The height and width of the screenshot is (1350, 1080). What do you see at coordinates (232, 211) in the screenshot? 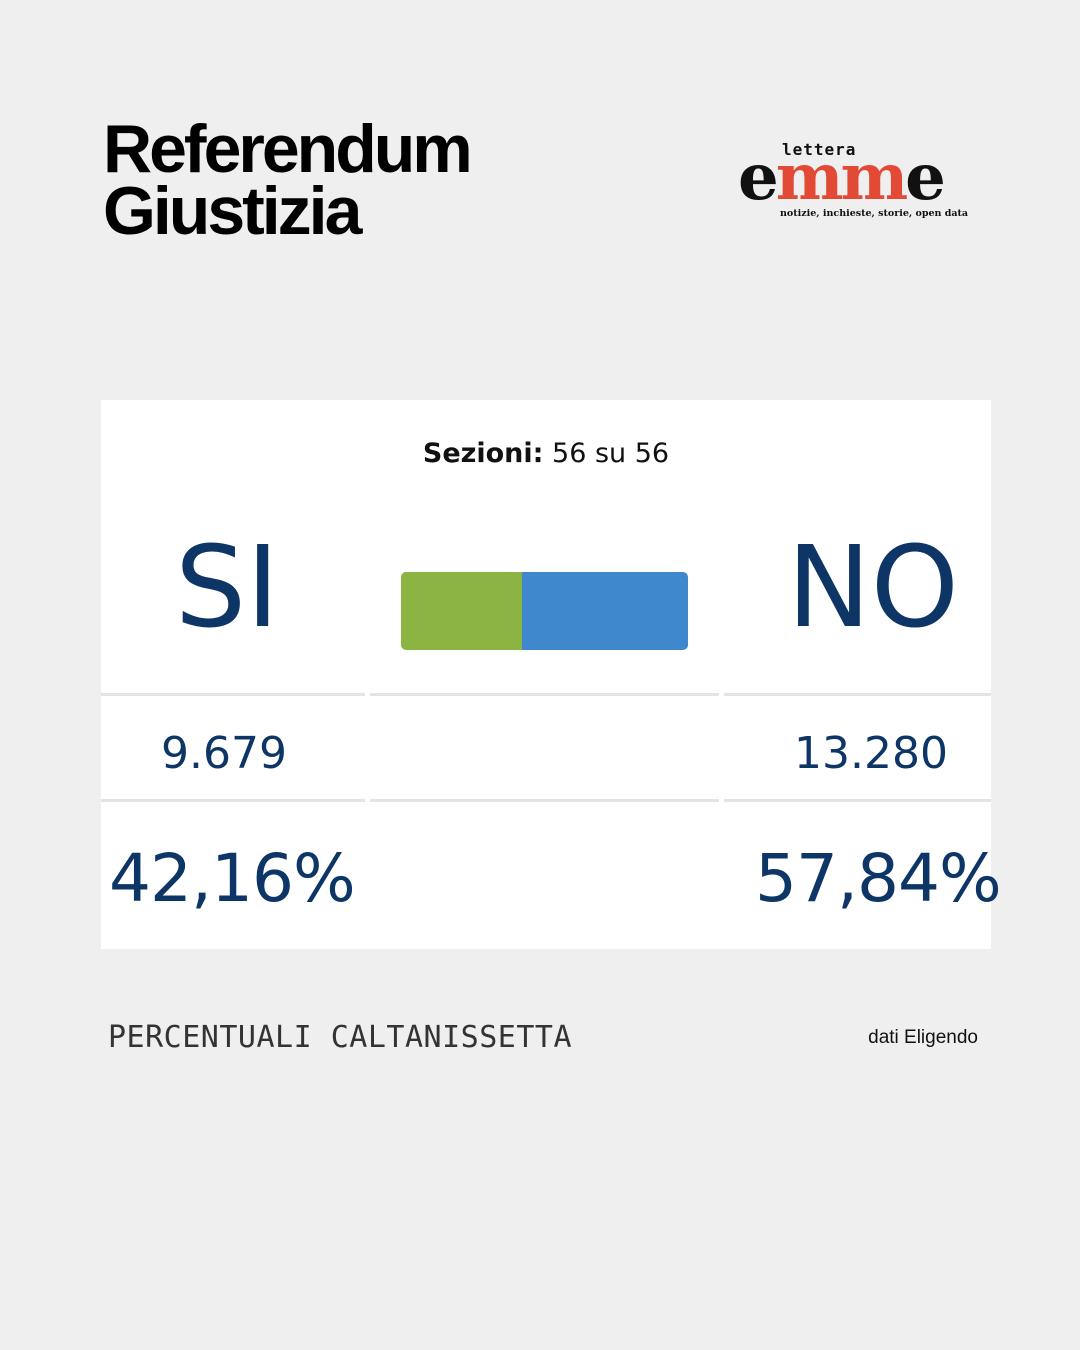
I see `title-line-2: Giustizia` at bounding box center [232, 211].